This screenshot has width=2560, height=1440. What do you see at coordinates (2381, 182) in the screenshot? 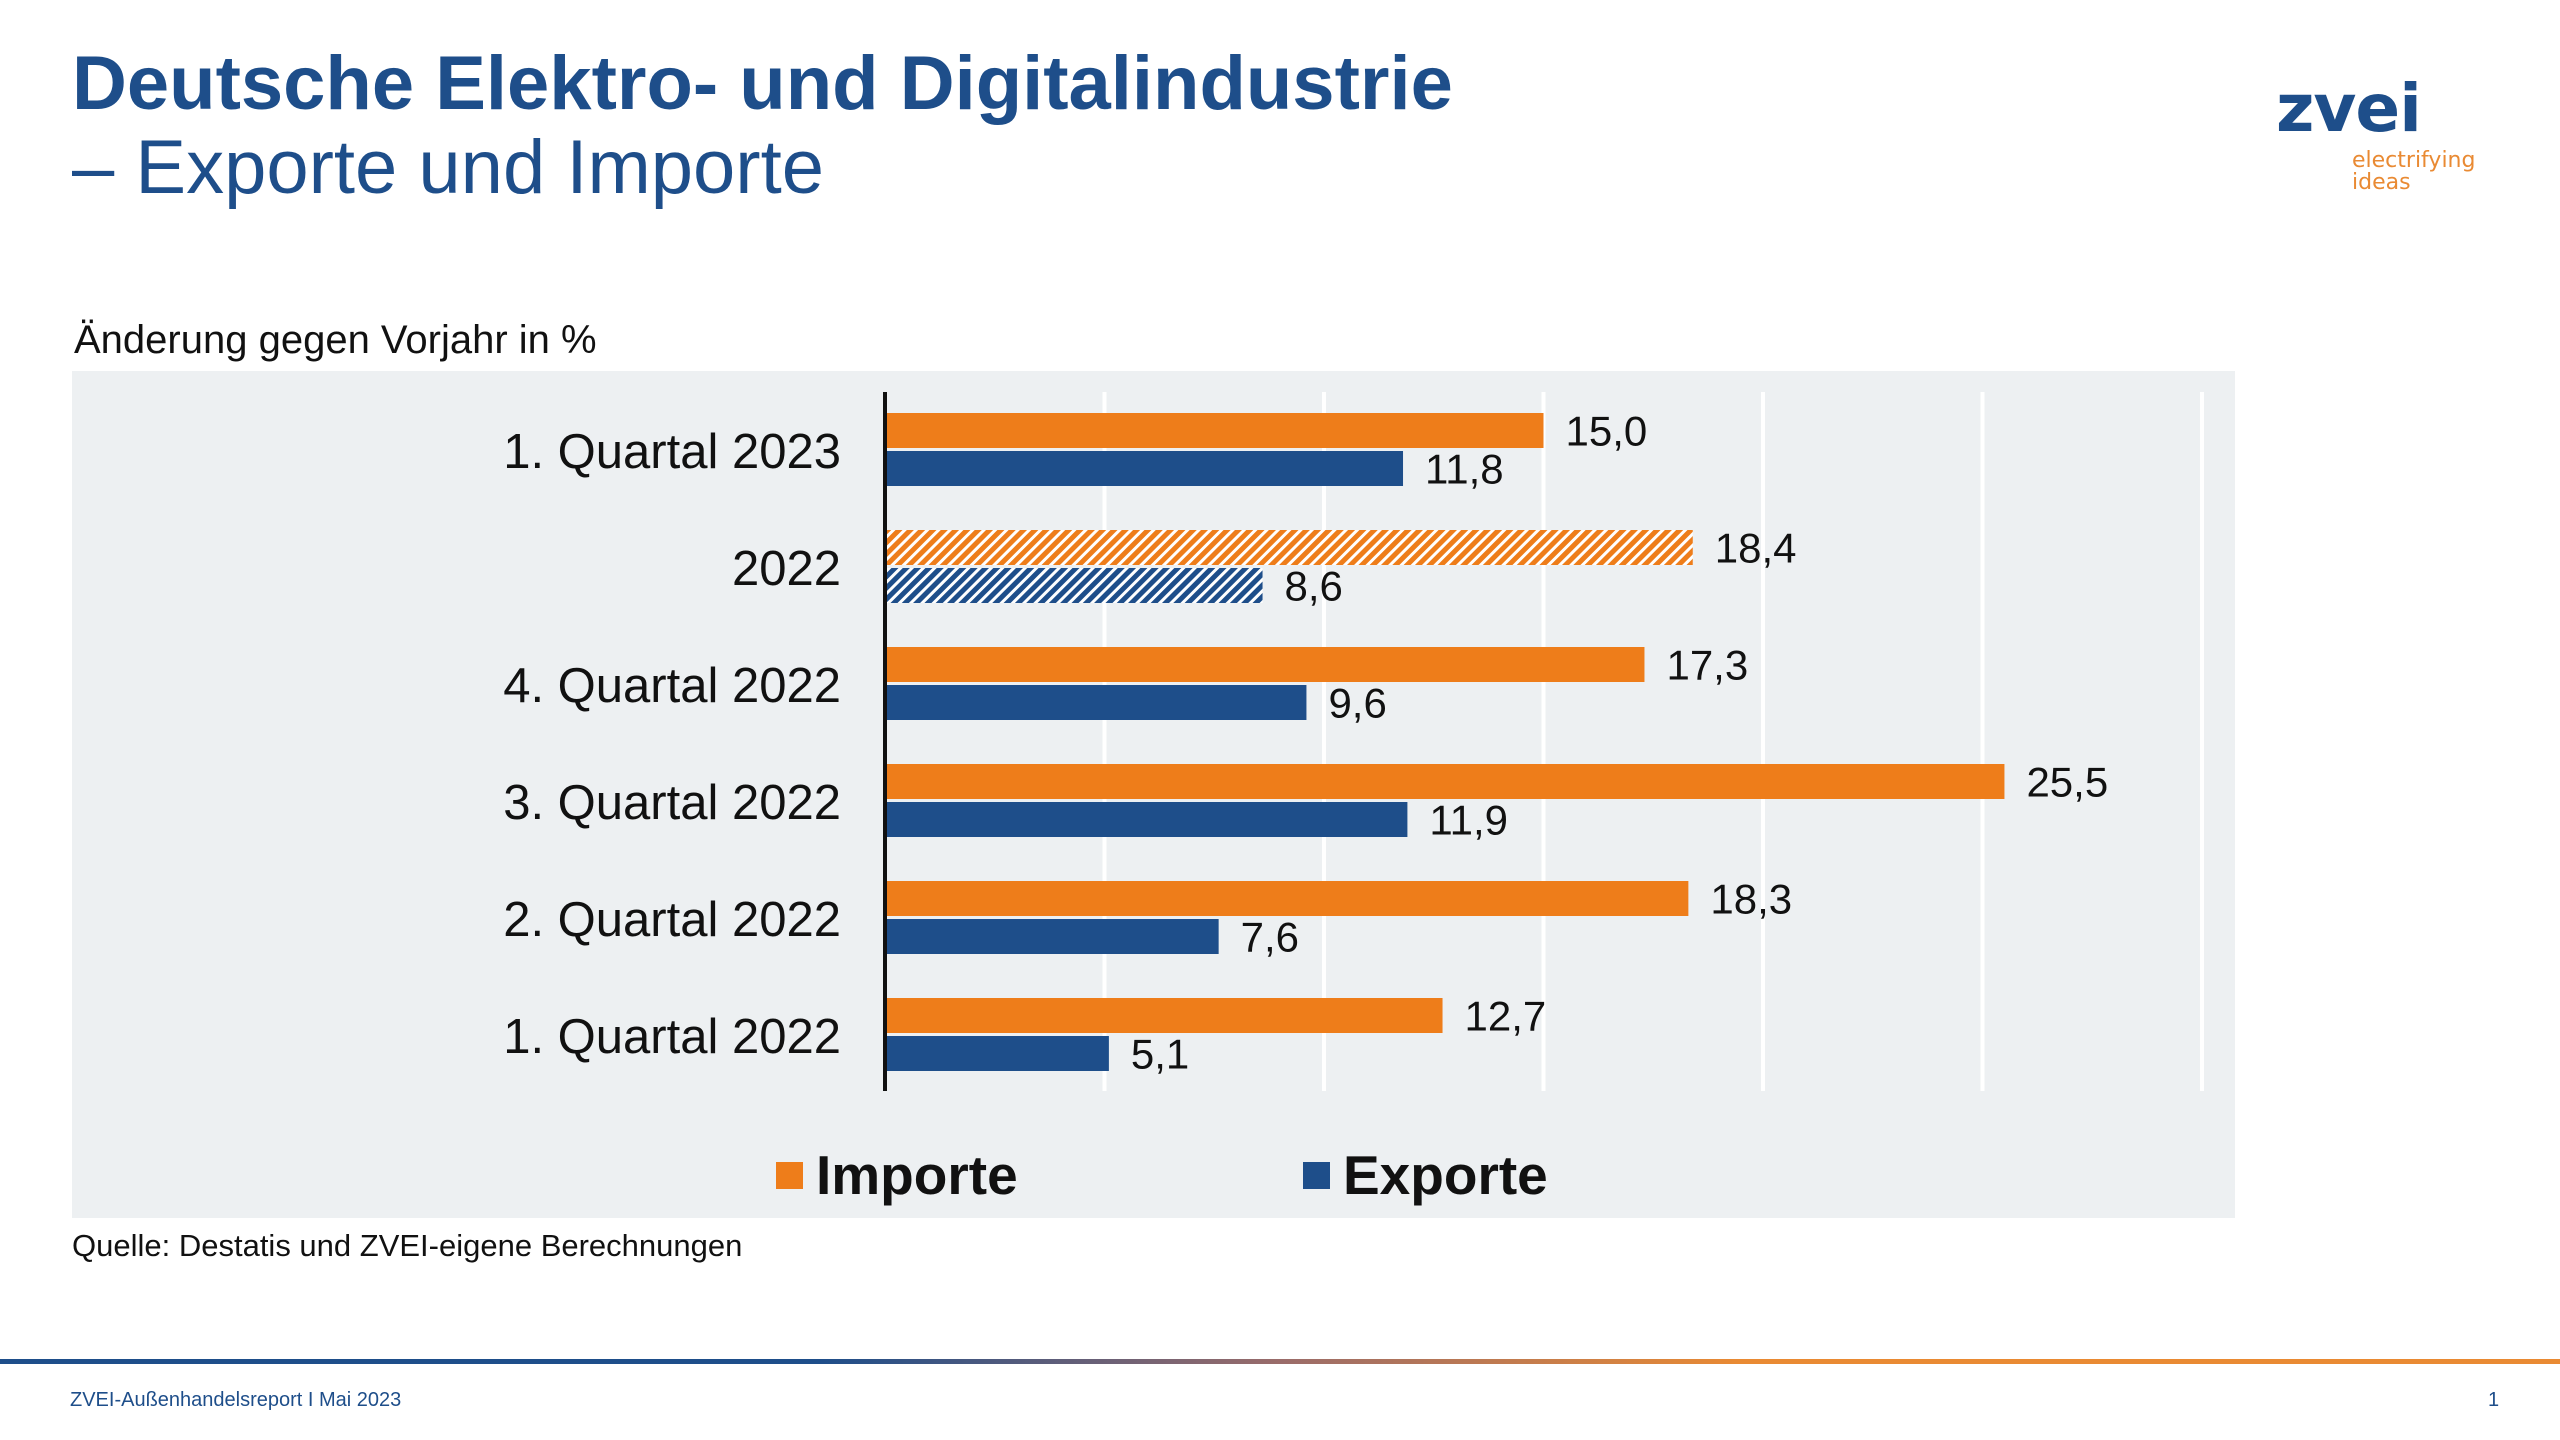
I see `logo-tagline-2: ideas` at bounding box center [2381, 182].